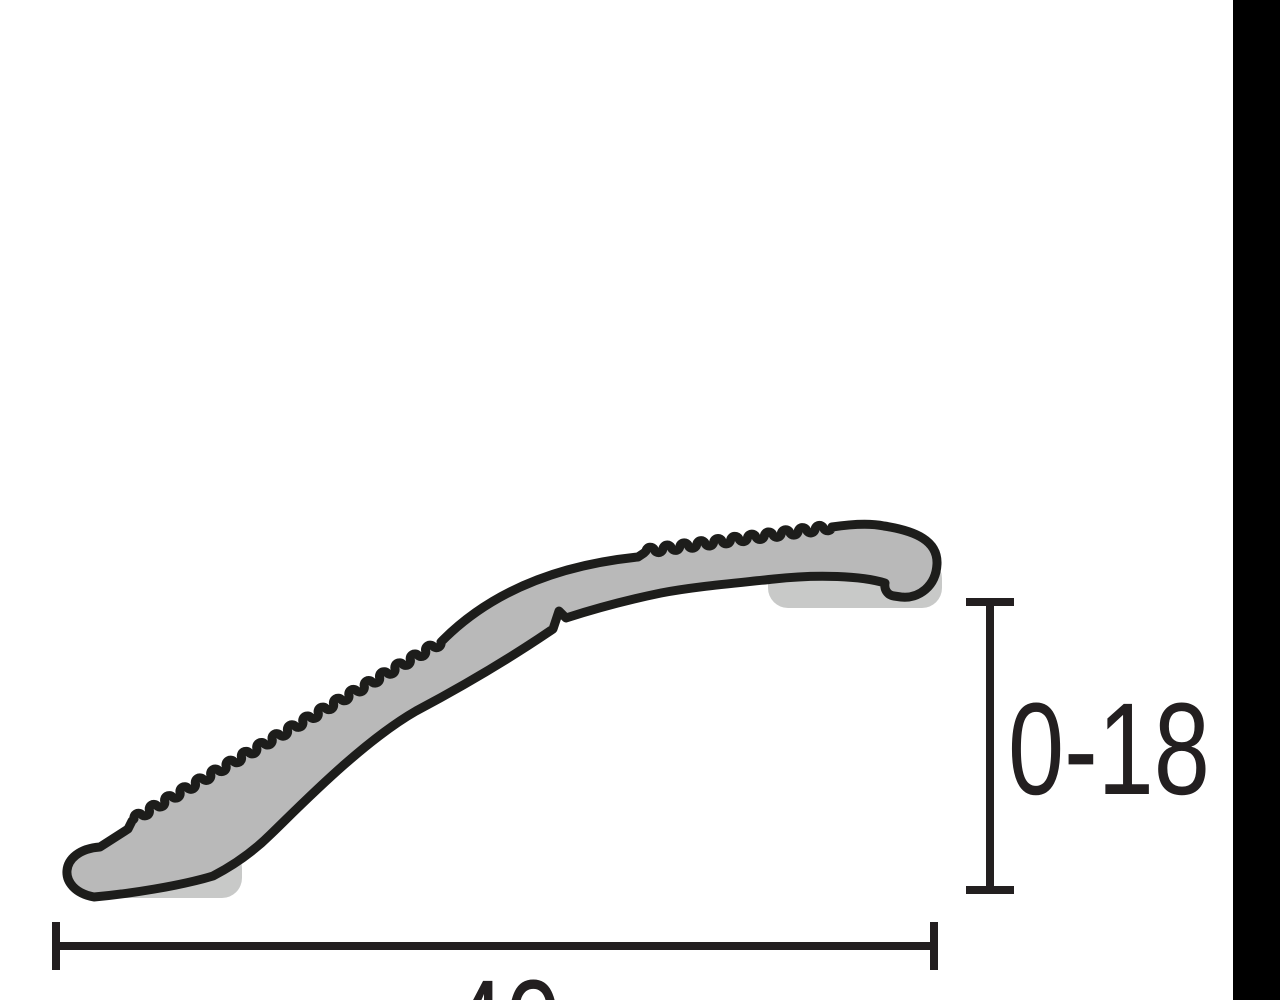 Image resolution: width=1280 pixels, height=1000 pixels. What do you see at coordinates (990, 746) in the screenshot?
I see `height-dimension-line` at bounding box center [990, 746].